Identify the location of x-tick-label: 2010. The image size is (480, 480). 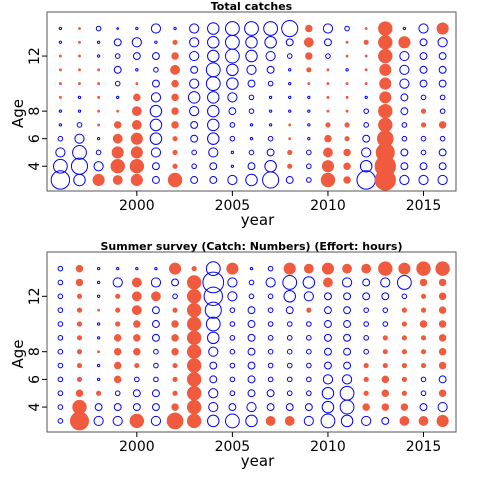
(328, 447).